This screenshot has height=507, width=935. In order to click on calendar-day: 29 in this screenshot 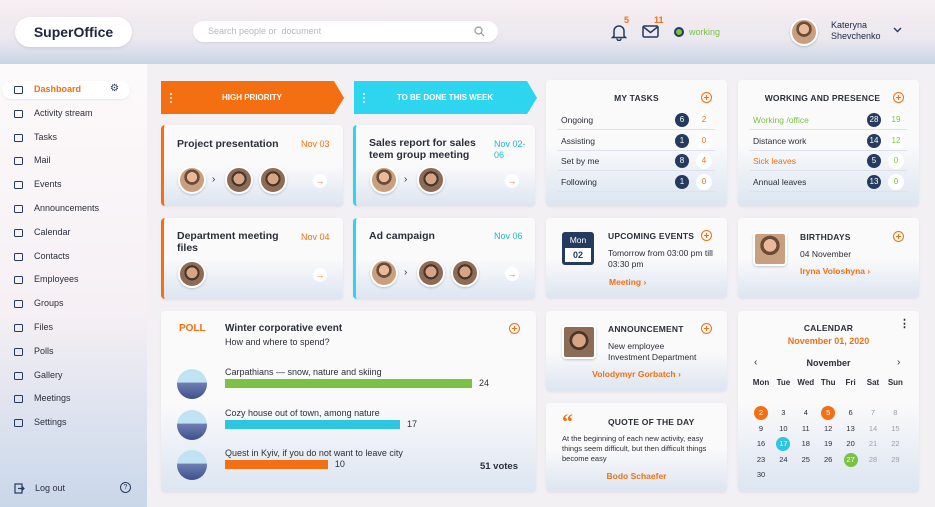, I will do `click(895, 459)`.